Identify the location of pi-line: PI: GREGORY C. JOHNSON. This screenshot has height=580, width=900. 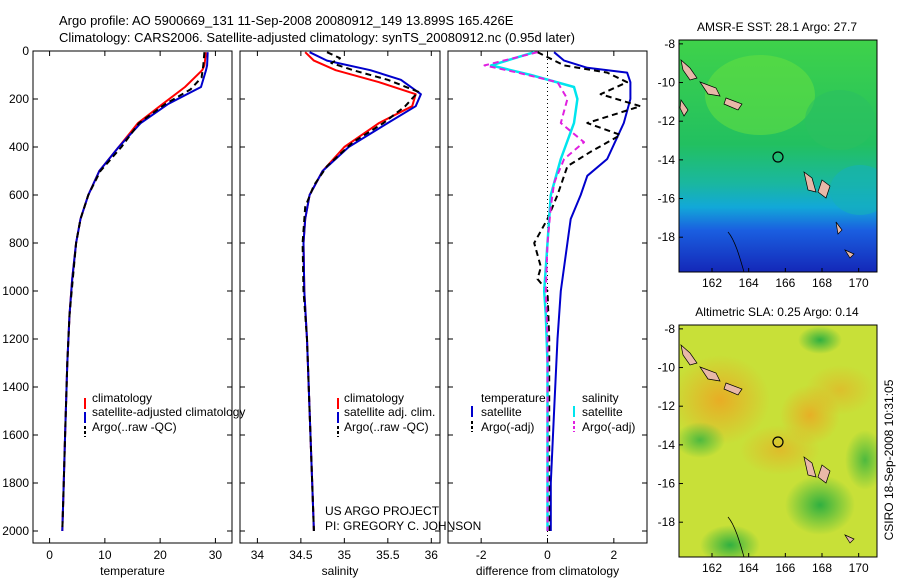
(403, 526).